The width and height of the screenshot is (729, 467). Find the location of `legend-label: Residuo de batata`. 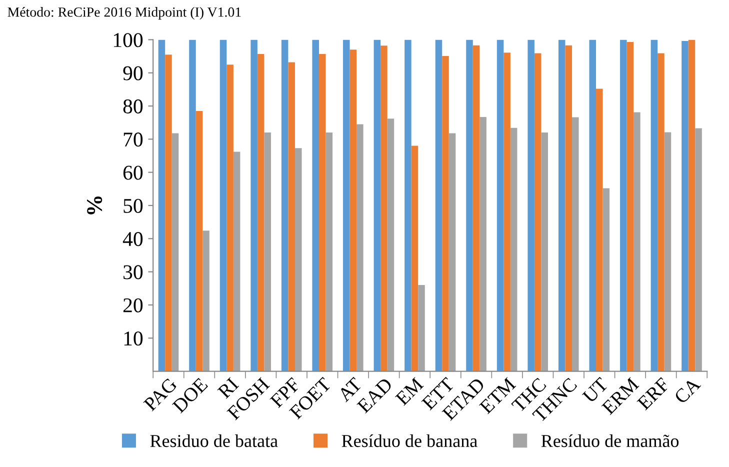

legend-label: Residuo de batata is located at coordinates (214, 441).